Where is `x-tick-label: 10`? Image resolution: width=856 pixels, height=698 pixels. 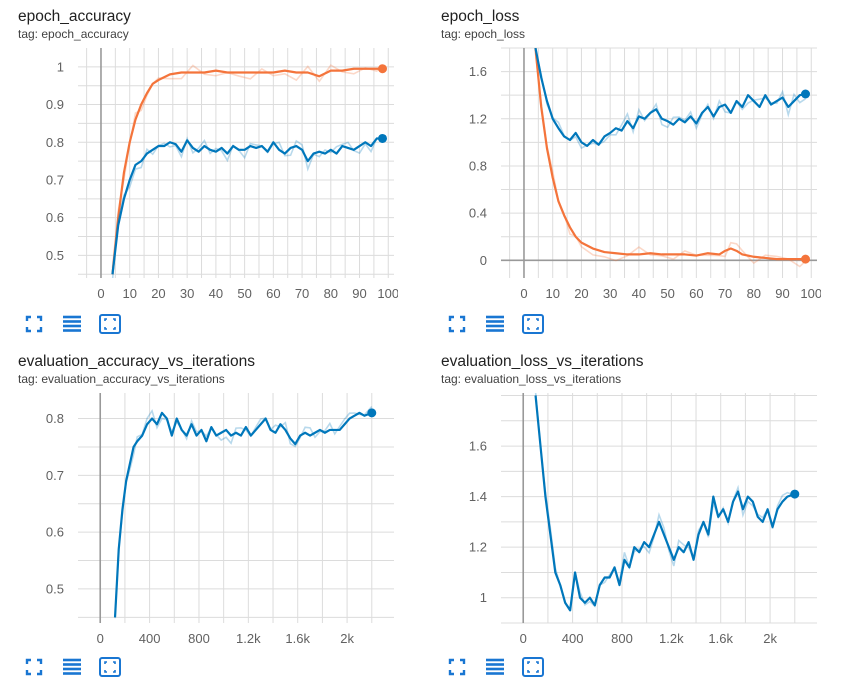 x-tick-label: 10 is located at coordinates (129, 293).